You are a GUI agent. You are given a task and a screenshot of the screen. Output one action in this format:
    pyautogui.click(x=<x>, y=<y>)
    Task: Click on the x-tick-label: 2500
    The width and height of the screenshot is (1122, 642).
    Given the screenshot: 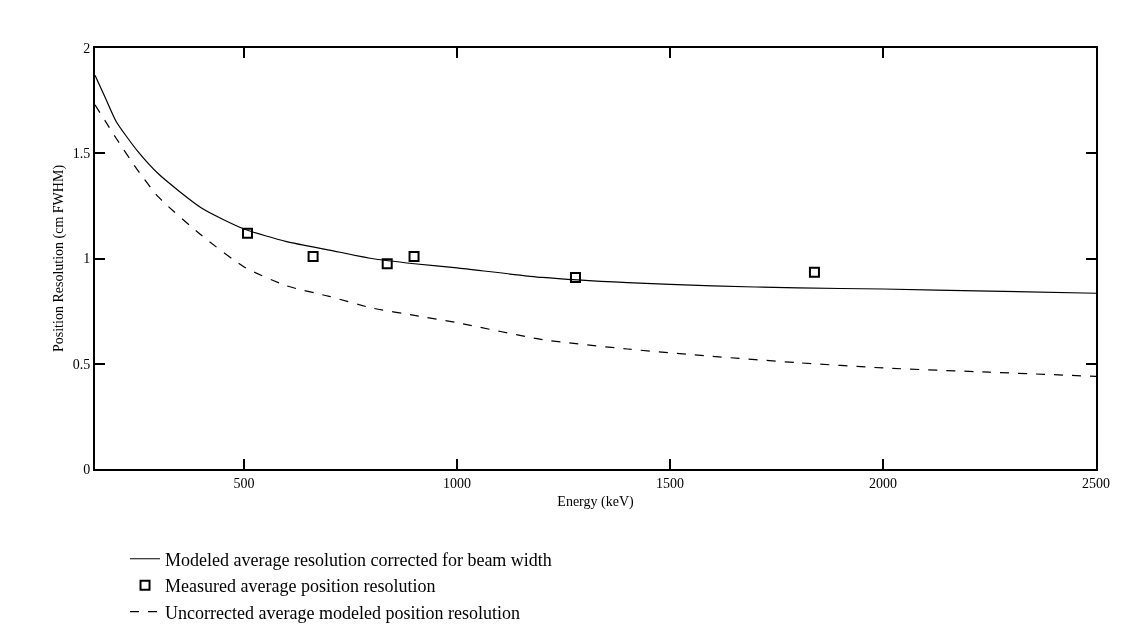 What is the action you would take?
    pyautogui.click(x=1096, y=483)
    